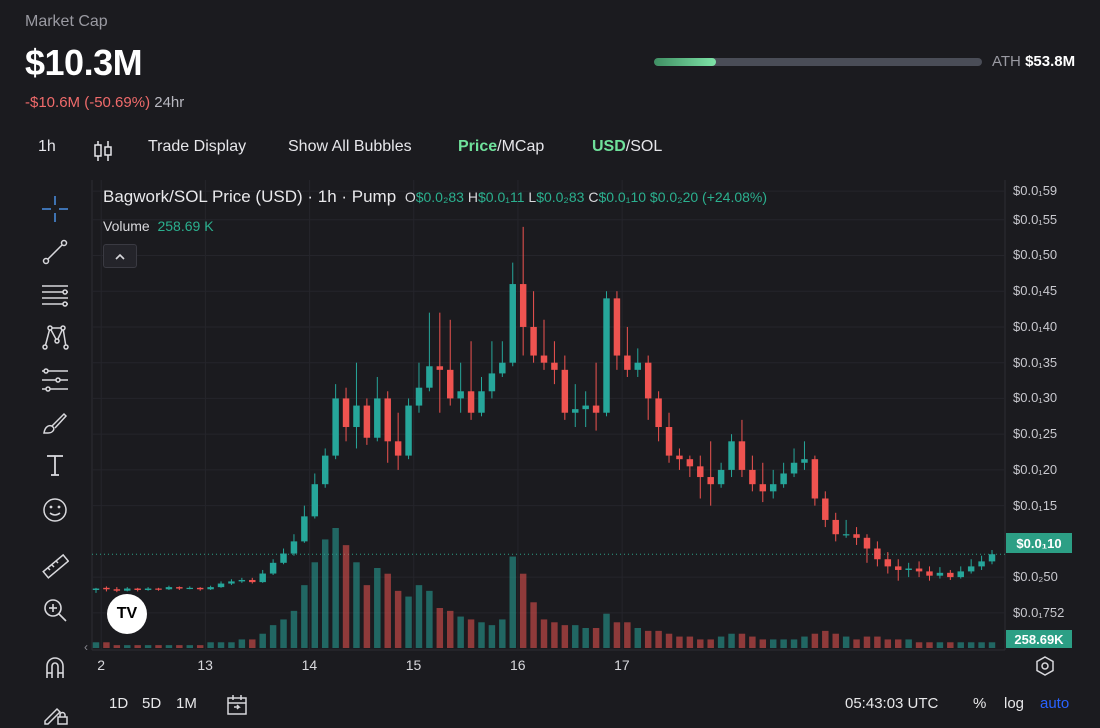 The height and width of the screenshot is (728, 1100). I want to click on time-tick-label: 13, so click(205, 665).